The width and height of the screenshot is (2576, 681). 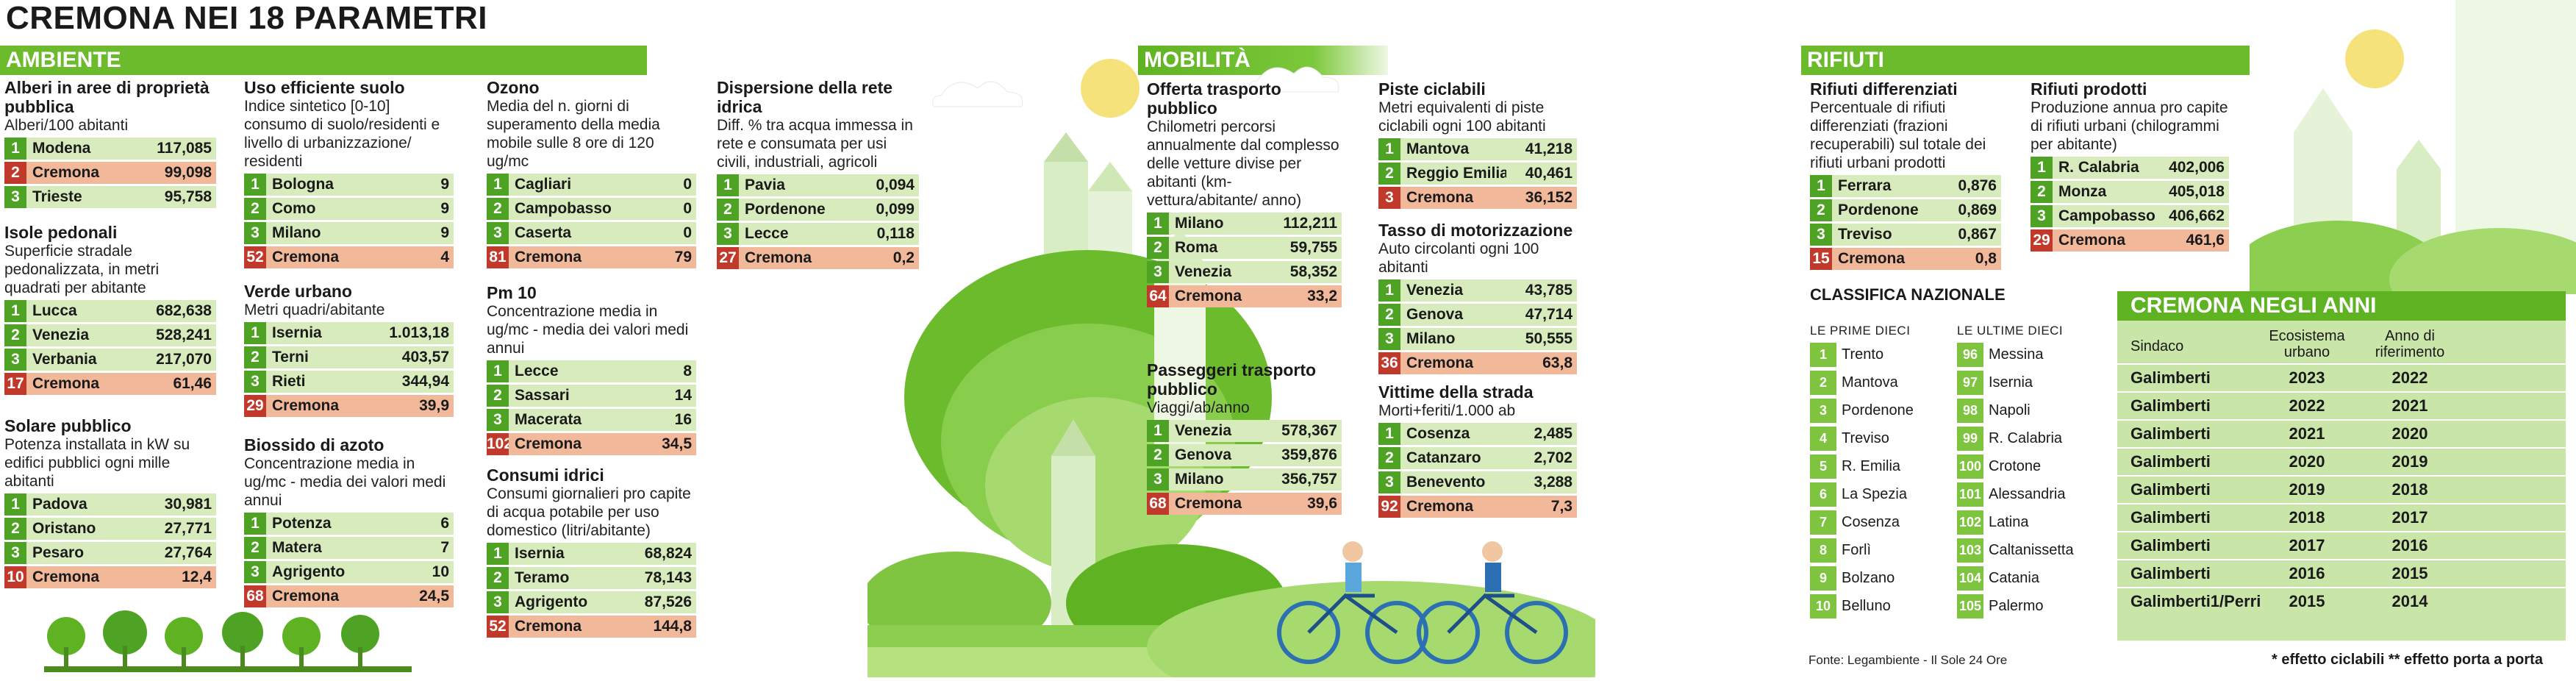 I want to click on anni-row: Galimberti 2017 2016, so click(x=2341, y=545).